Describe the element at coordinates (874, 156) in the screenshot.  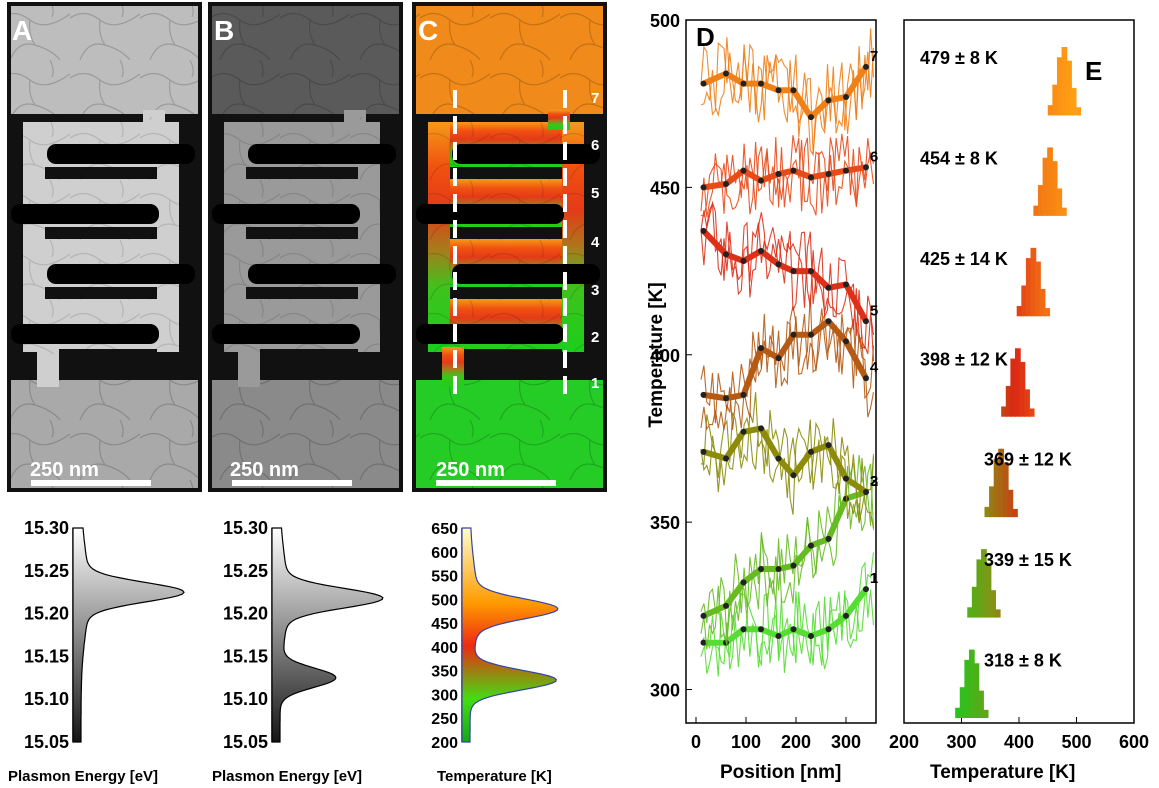
I see `series-6-label: 6` at that location.